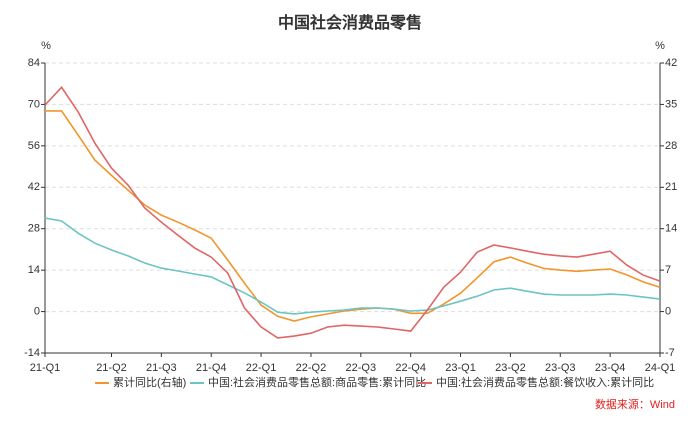  Describe the element at coordinates (34, 270) in the screenshot. I see `y-tick-label: 14` at that location.